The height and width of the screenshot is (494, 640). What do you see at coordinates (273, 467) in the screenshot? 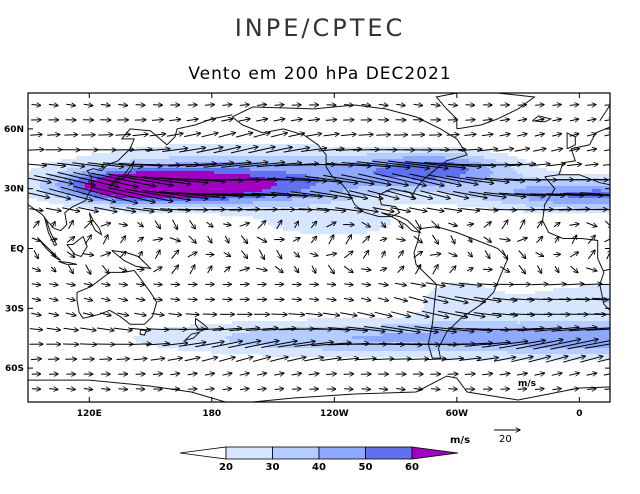
I see `colorbar-label: 30` at bounding box center [273, 467].